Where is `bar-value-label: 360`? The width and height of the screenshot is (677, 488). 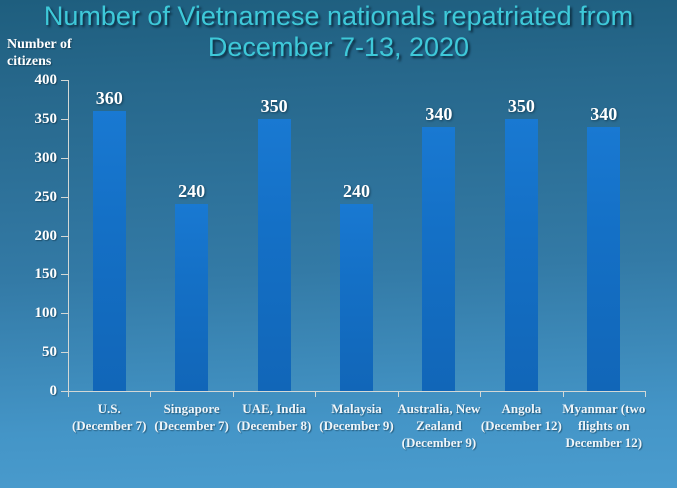
bar-value-label: 360 is located at coordinates (109, 98).